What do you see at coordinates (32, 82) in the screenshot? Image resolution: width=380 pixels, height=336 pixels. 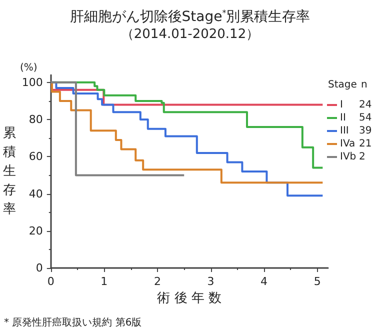 I see `y-tick-label: 100` at bounding box center [32, 82].